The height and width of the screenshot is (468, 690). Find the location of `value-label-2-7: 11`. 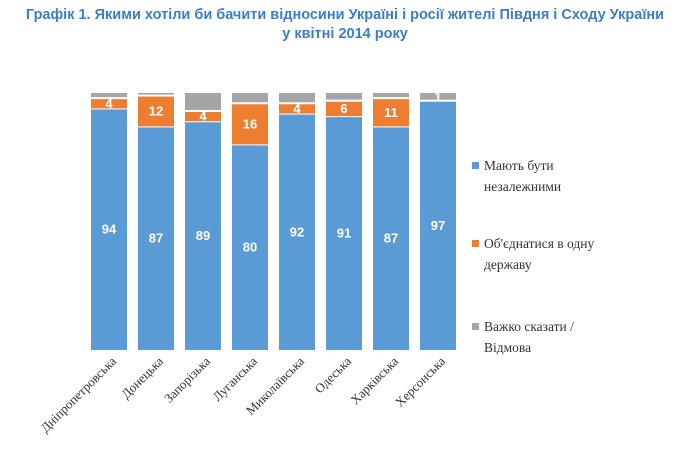

value-label-2-7: 11 is located at coordinates (391, 112).